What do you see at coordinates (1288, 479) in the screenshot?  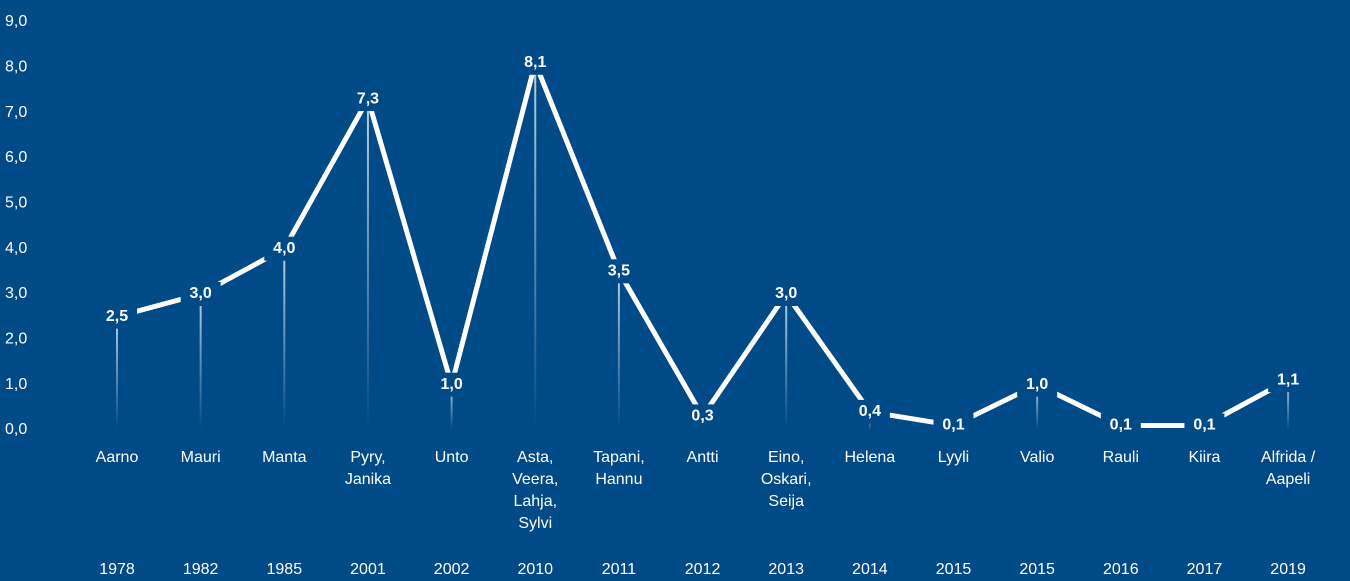 I see `x-tick-label: Aapeli` at bounding box center [1288, 479].